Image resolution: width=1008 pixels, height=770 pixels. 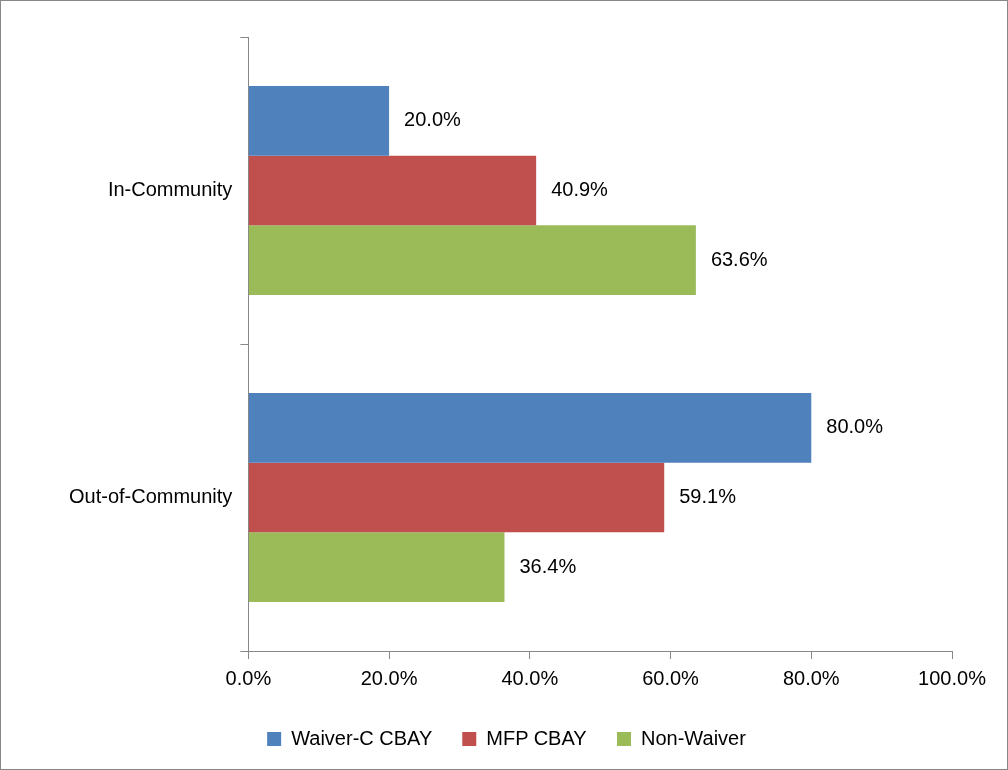 I want to click on x-tick-label: 100.0%, so click(x=952, y=677).